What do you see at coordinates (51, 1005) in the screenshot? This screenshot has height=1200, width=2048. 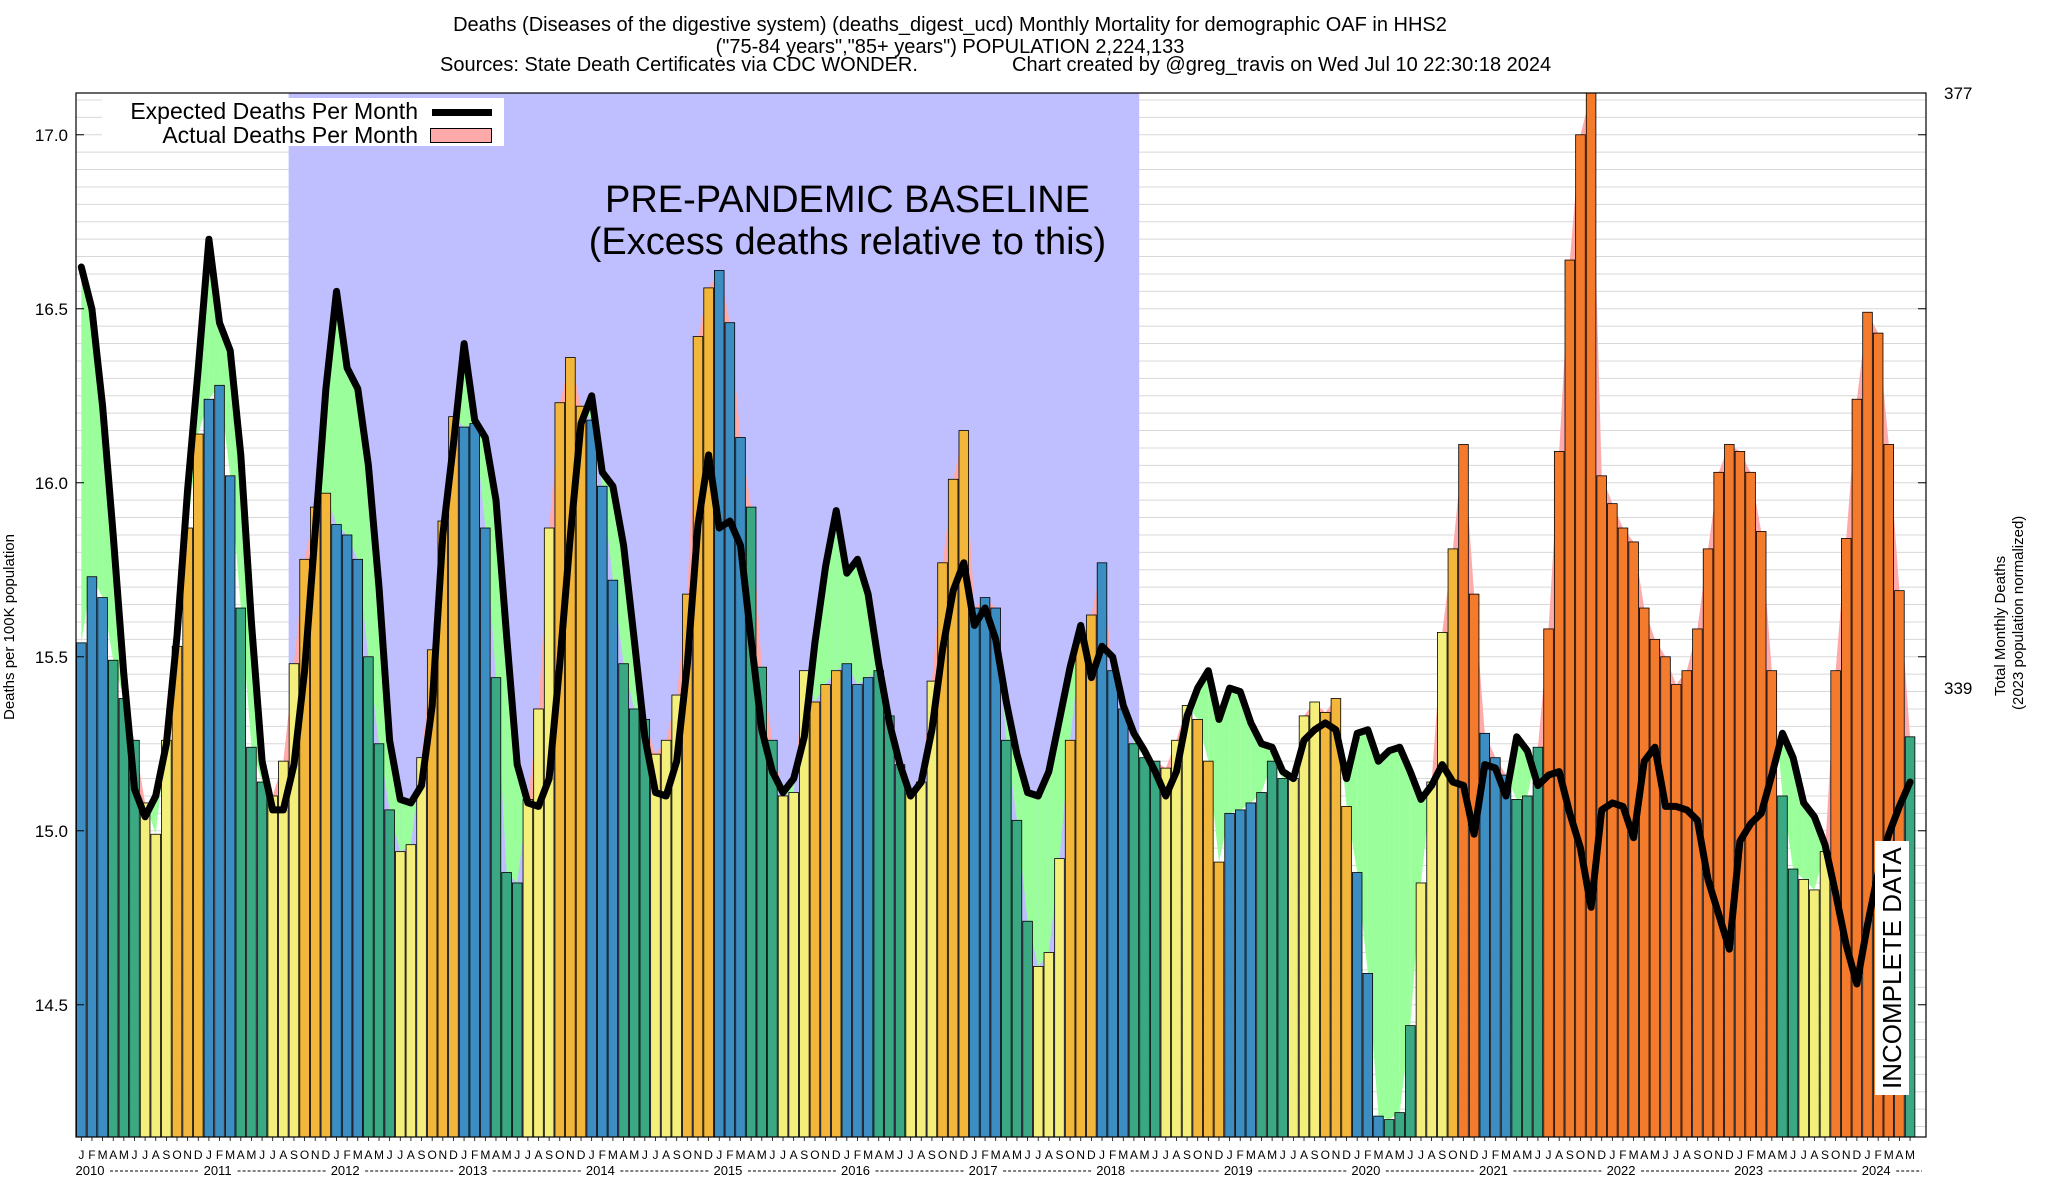 I see `y-tick-label: 14.5` at bounding box center [51, 1005].